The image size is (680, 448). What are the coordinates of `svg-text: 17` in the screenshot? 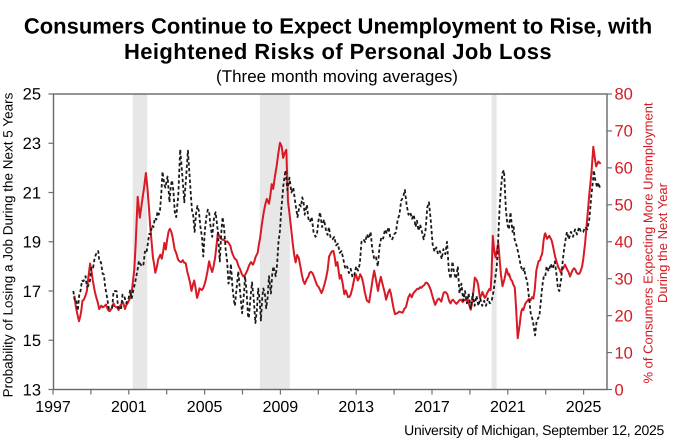 It's located at (32, 292).